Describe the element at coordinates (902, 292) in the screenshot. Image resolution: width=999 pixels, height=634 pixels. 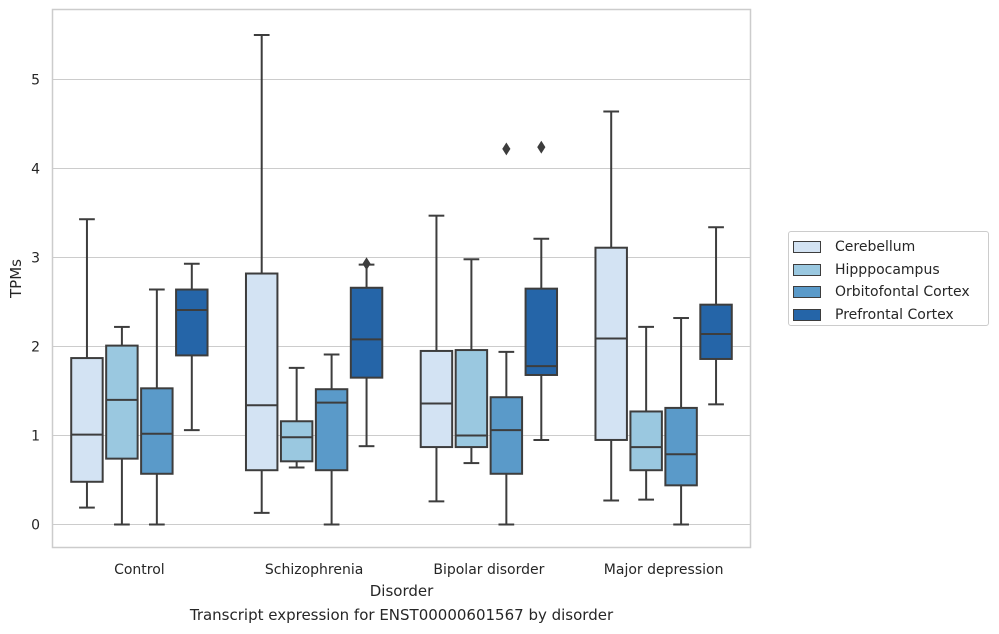
I see `legend-label: Orbitofontal Cortex` at that location.